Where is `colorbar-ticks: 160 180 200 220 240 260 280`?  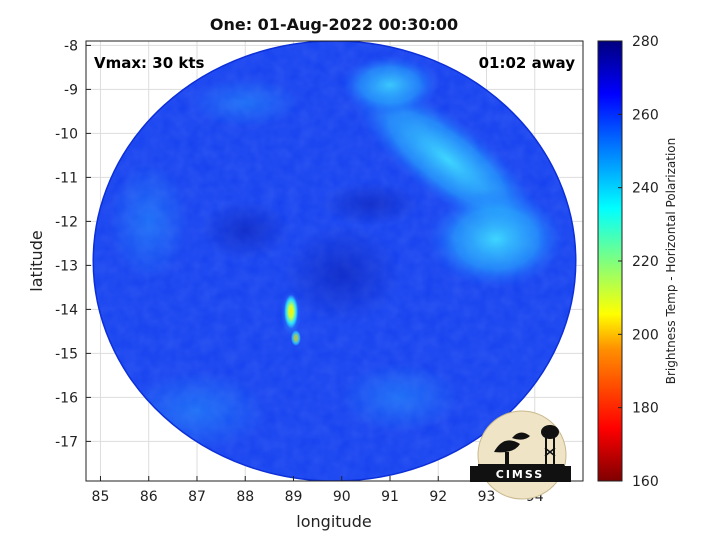
colorbar-ticks: 160 180 200 220 240 260 280 is located at coordinates (638, 262).